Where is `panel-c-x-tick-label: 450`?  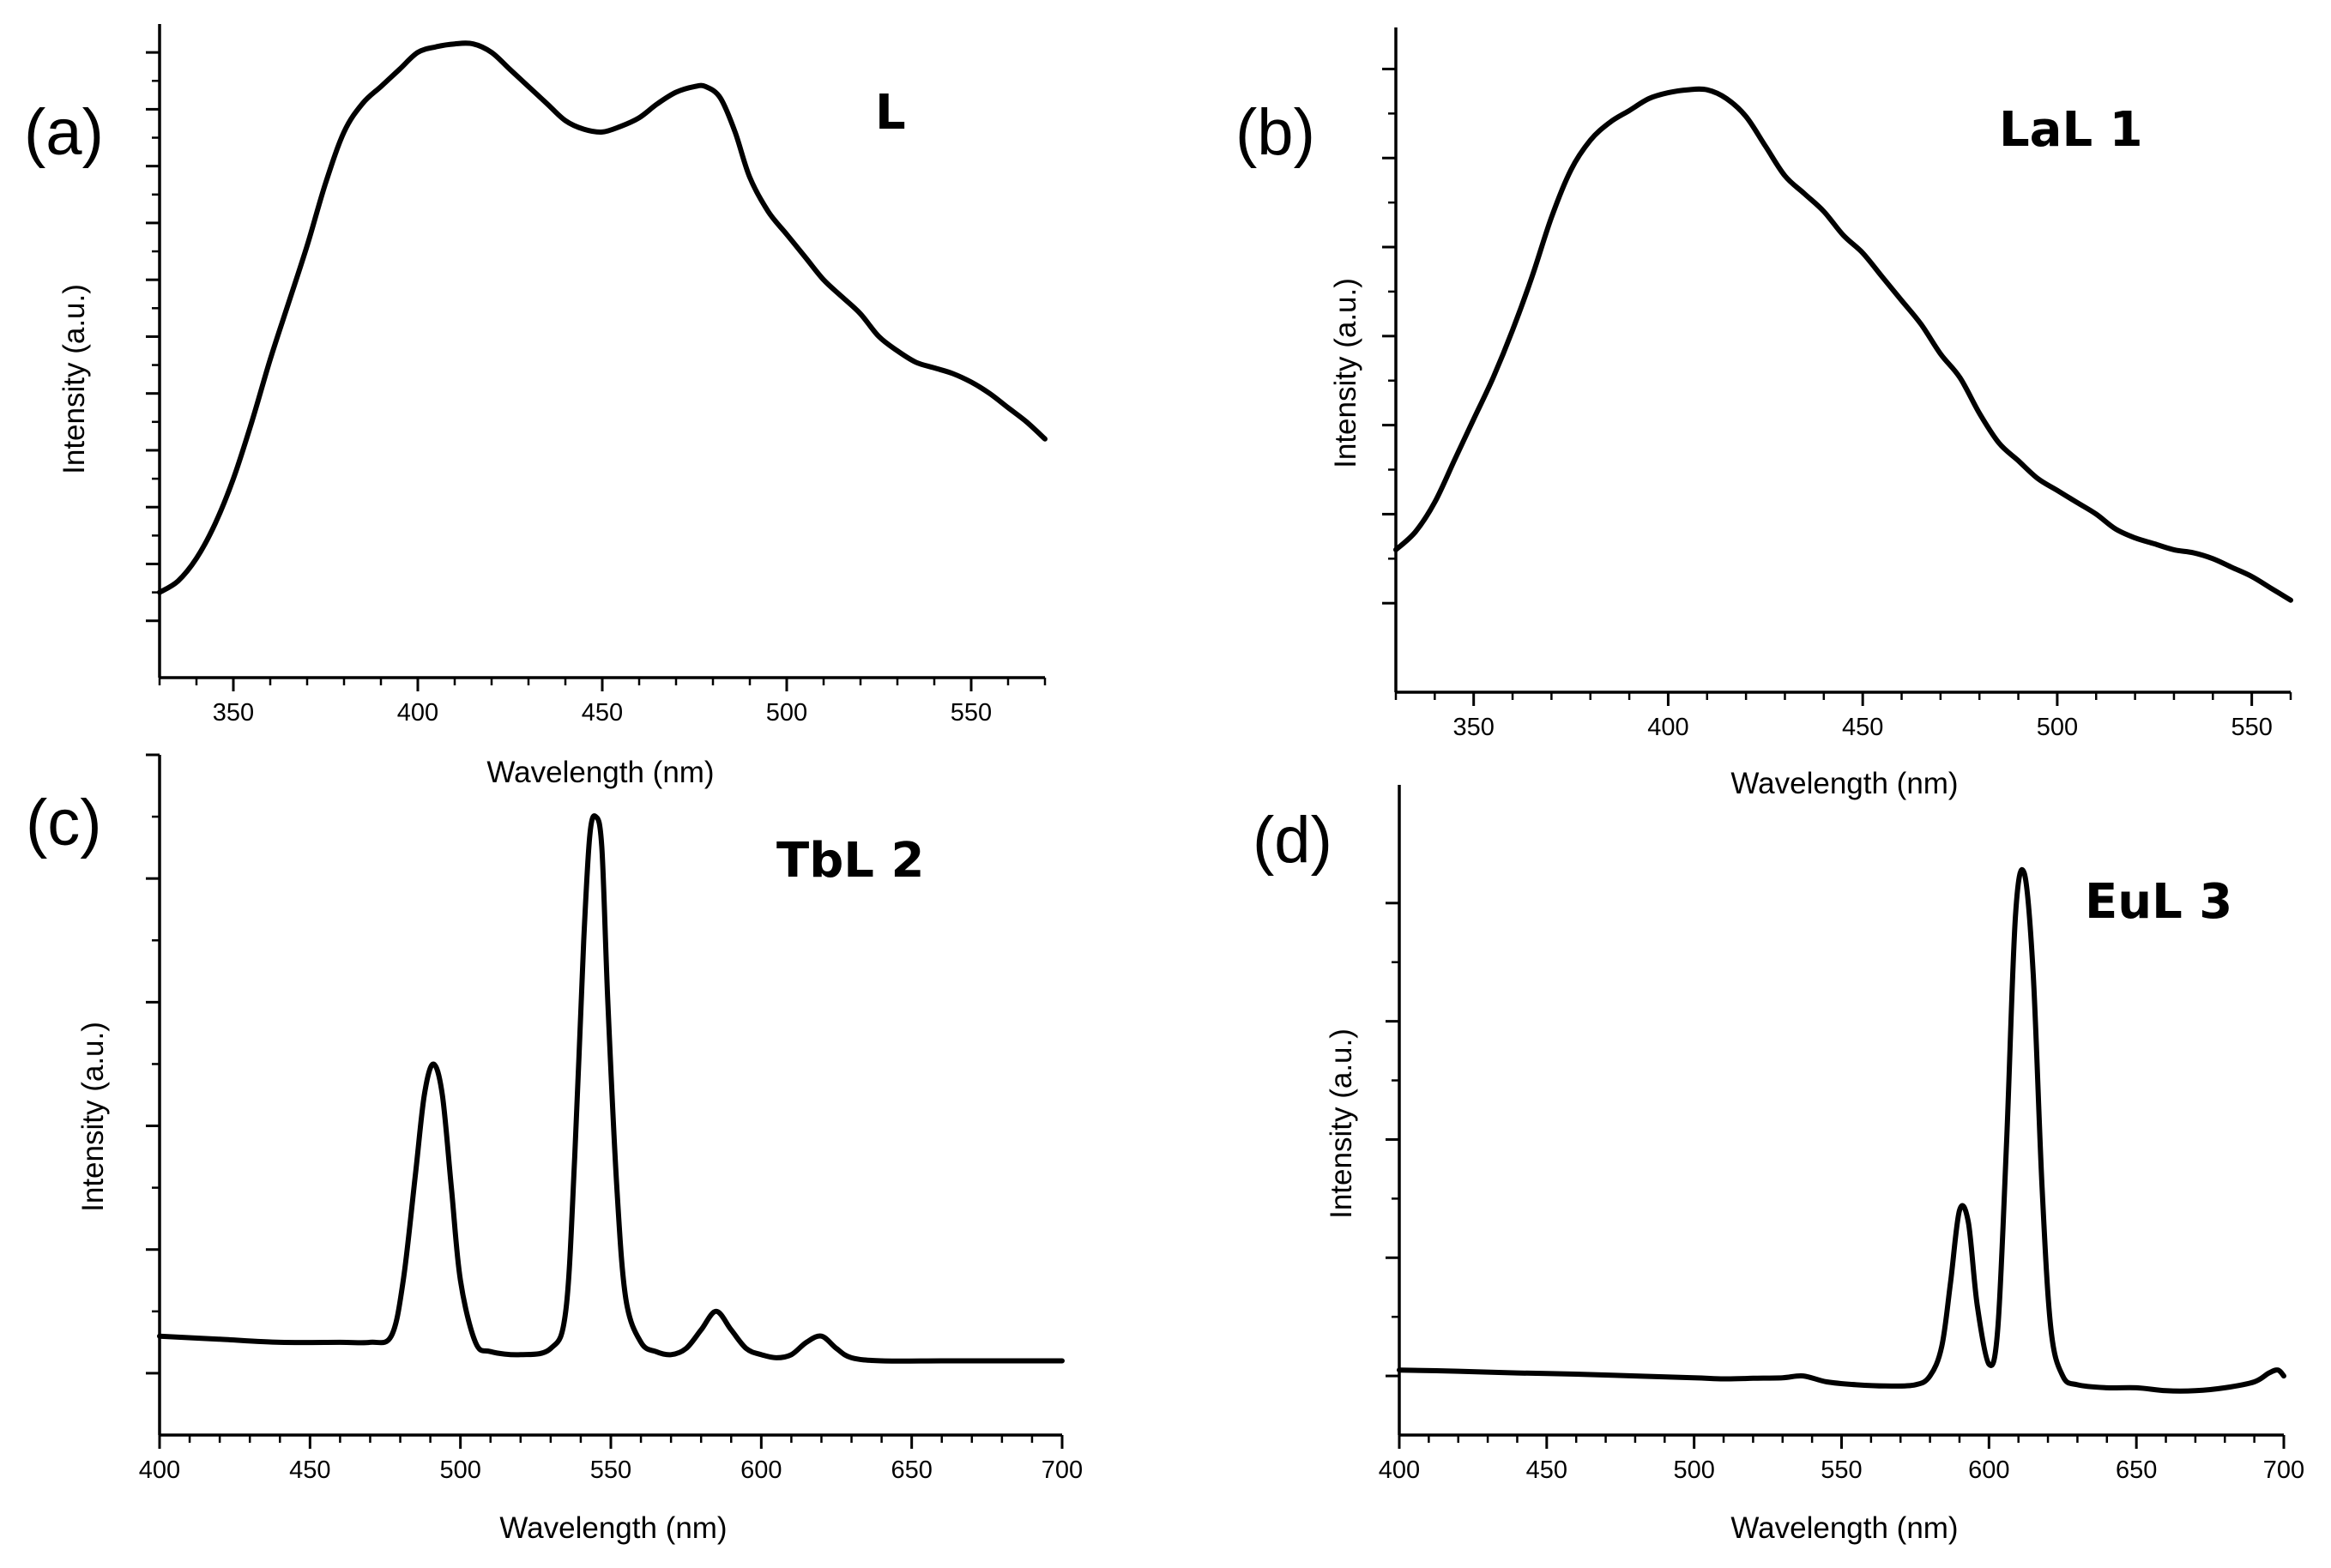 panel-c-x-tick-label: 450 is located at coordinates (309, 1470).